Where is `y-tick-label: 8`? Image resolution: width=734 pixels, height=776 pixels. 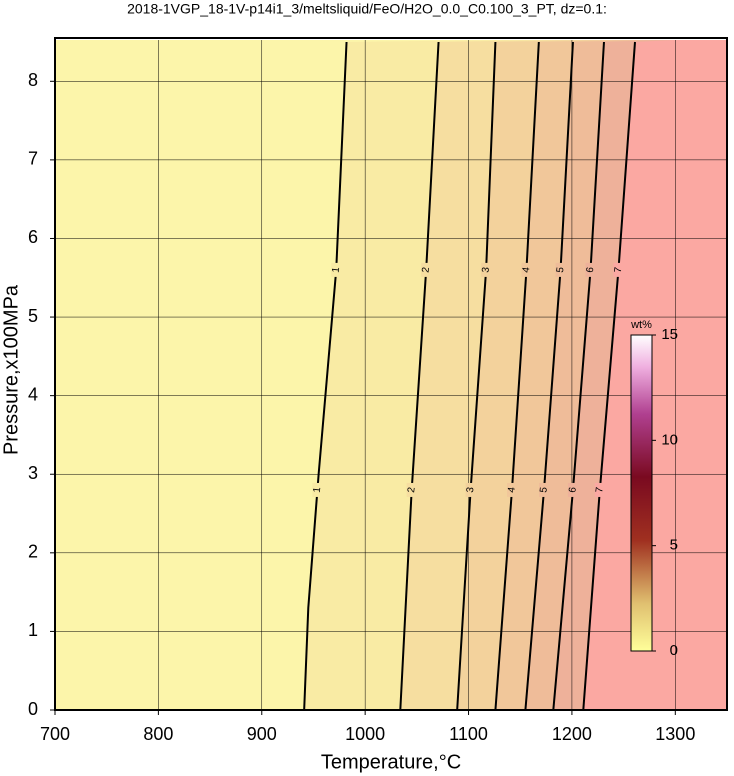
y-tick-label: 8 is located at coordinates (33, 80).